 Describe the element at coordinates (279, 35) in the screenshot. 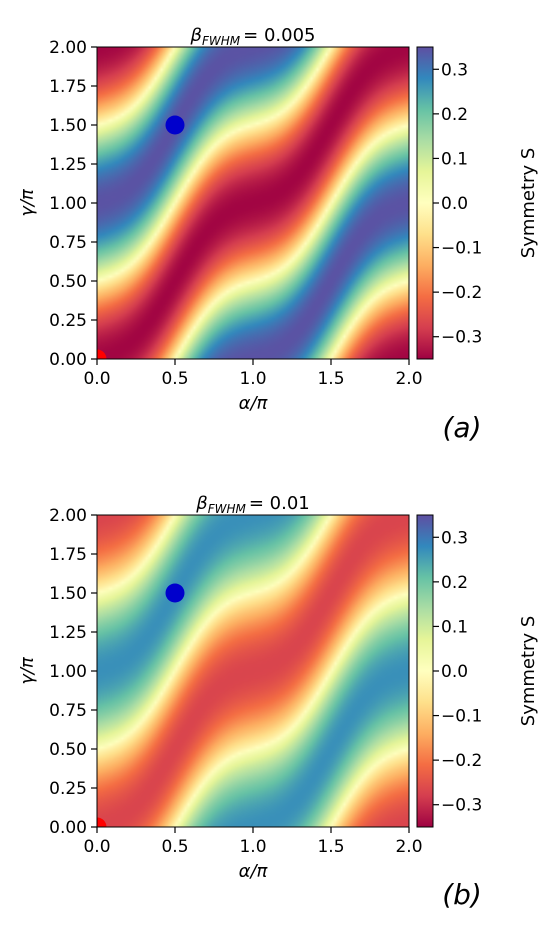

I see `title-value: = 0.005` at that location.